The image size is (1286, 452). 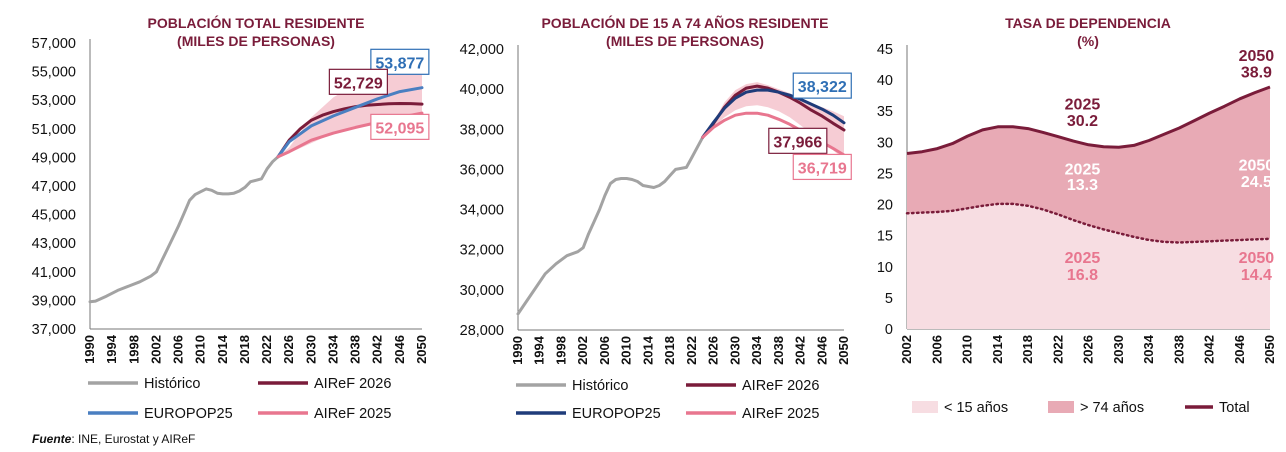 I want to click on y-tick-label: 43,000, so click(x=54, y=244).